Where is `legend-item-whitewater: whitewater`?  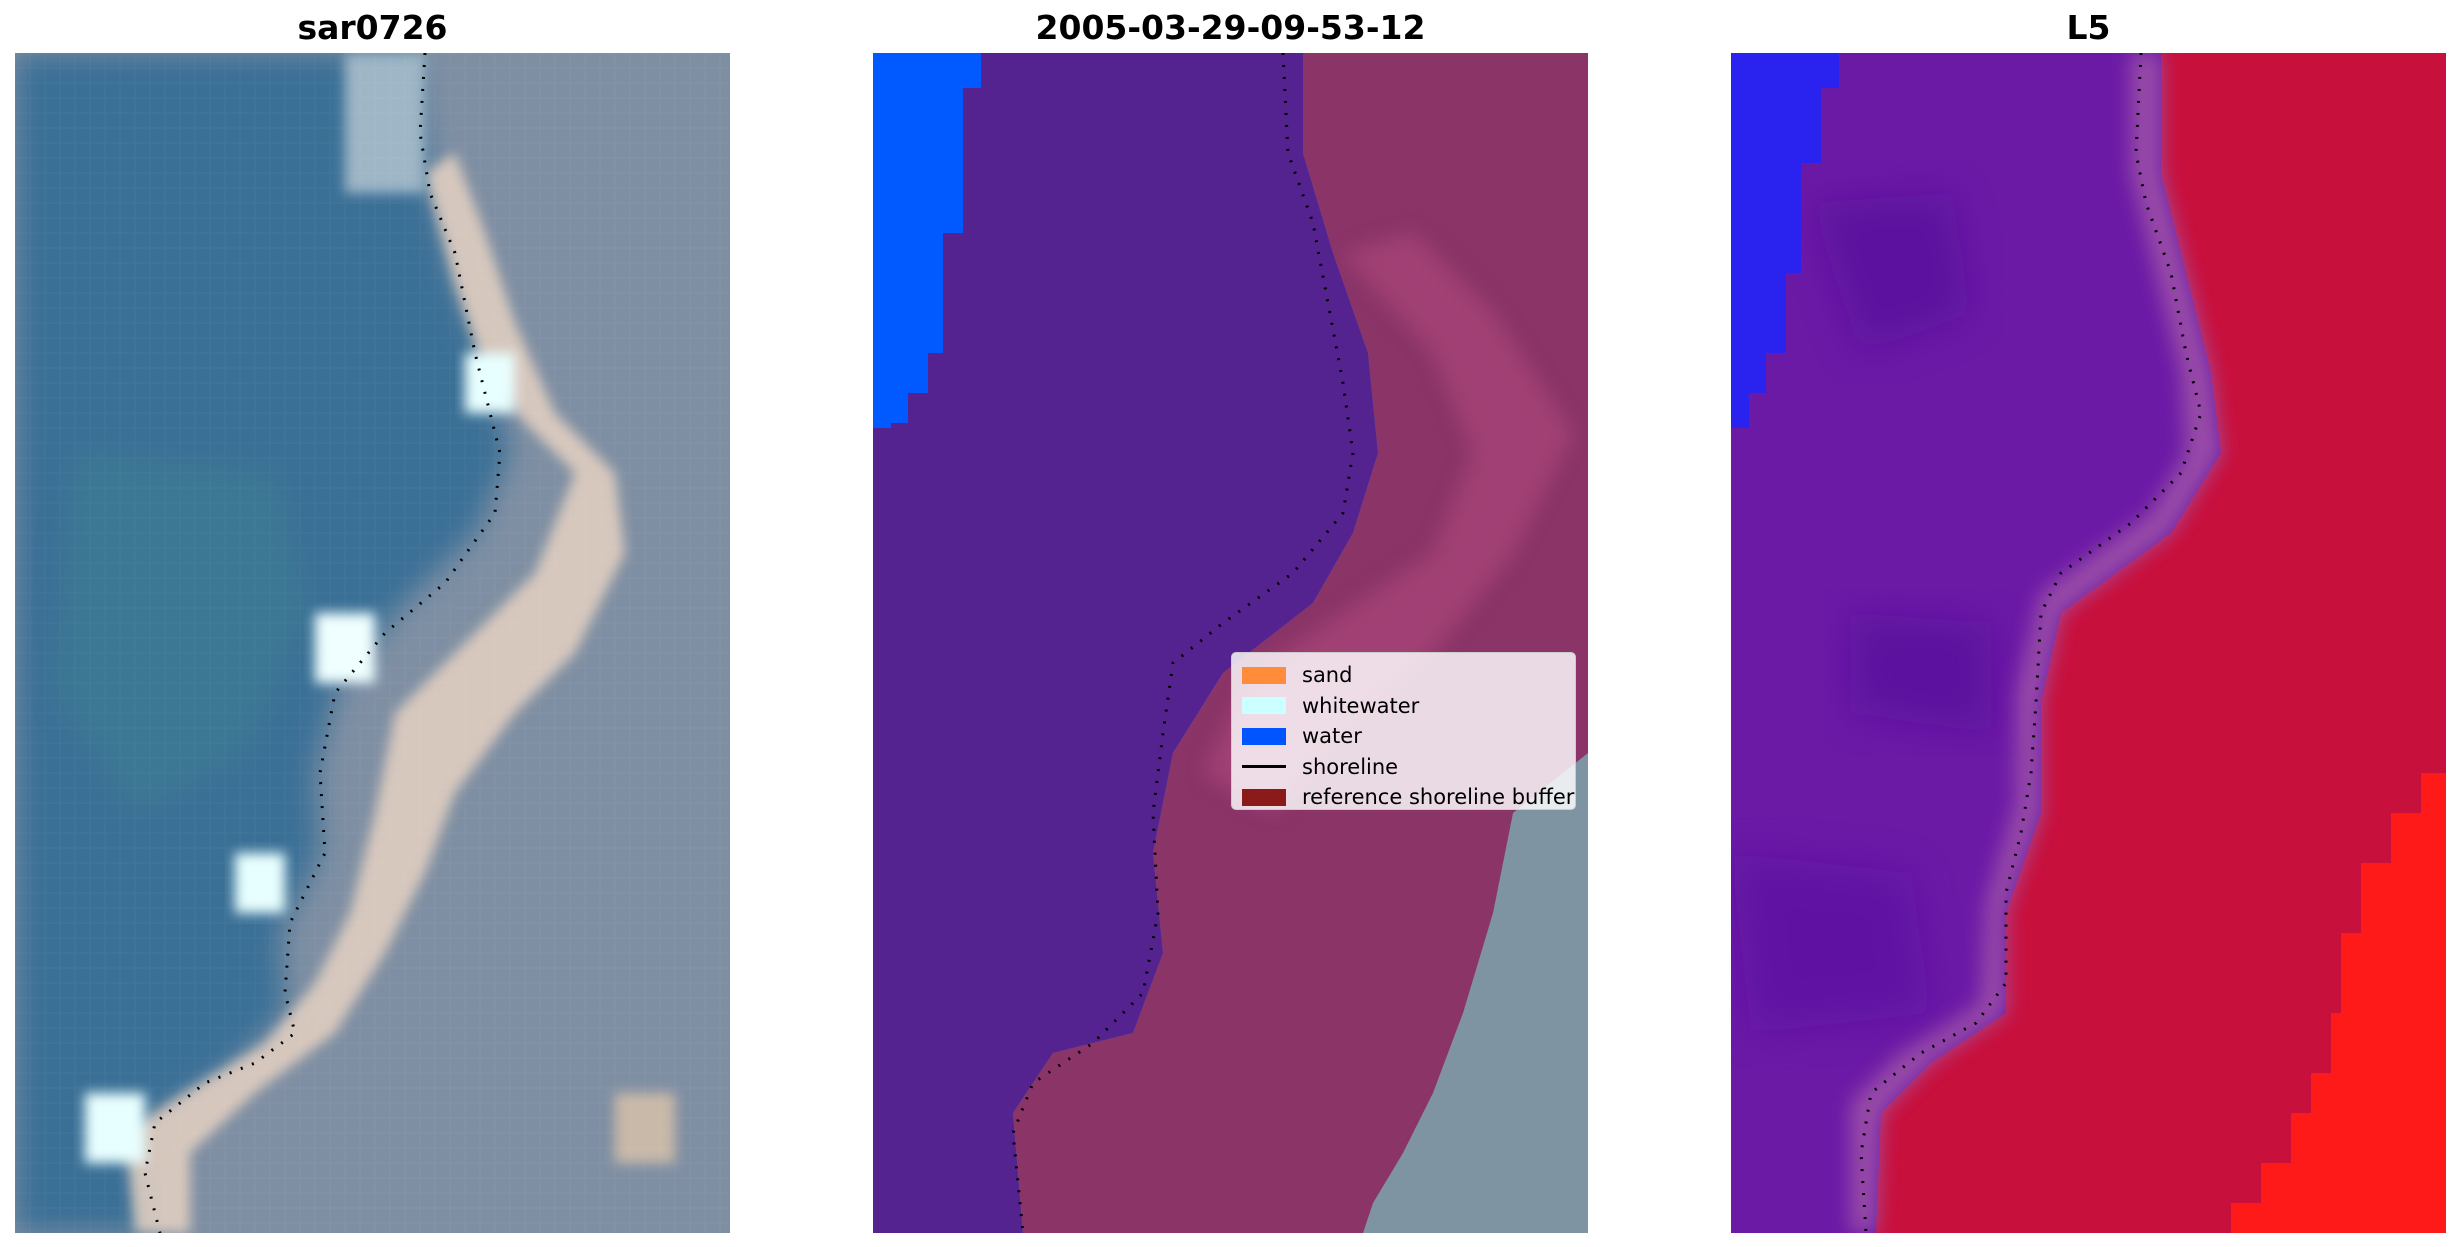 legend-item-whitewater: whitewater is located at coordinates (1403, 706).